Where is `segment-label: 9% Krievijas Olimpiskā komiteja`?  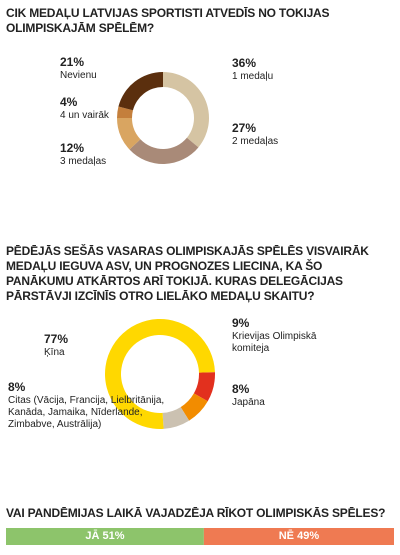 segment-label: 9% Krievijas Olimpiskā komiteja is located at coordinates (287, 335).